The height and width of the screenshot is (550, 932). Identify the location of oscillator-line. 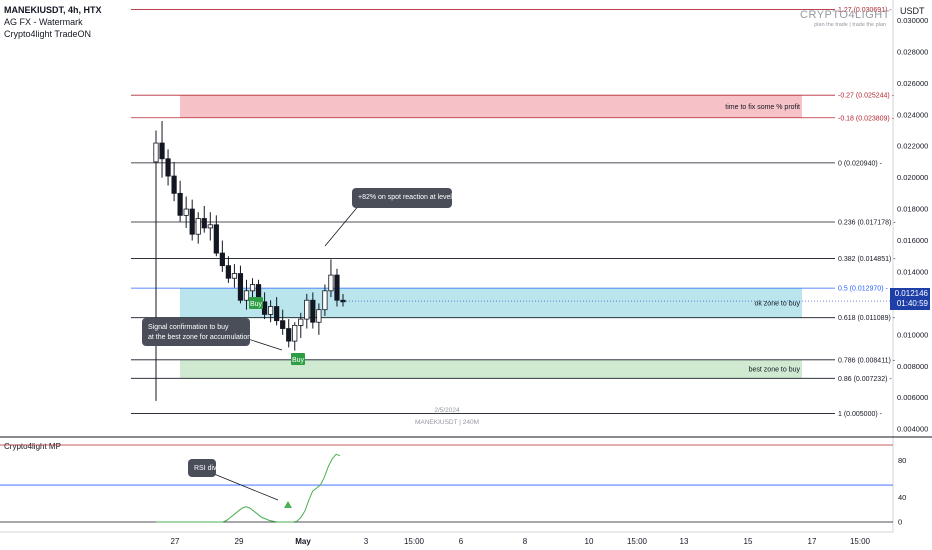
(248, 488).